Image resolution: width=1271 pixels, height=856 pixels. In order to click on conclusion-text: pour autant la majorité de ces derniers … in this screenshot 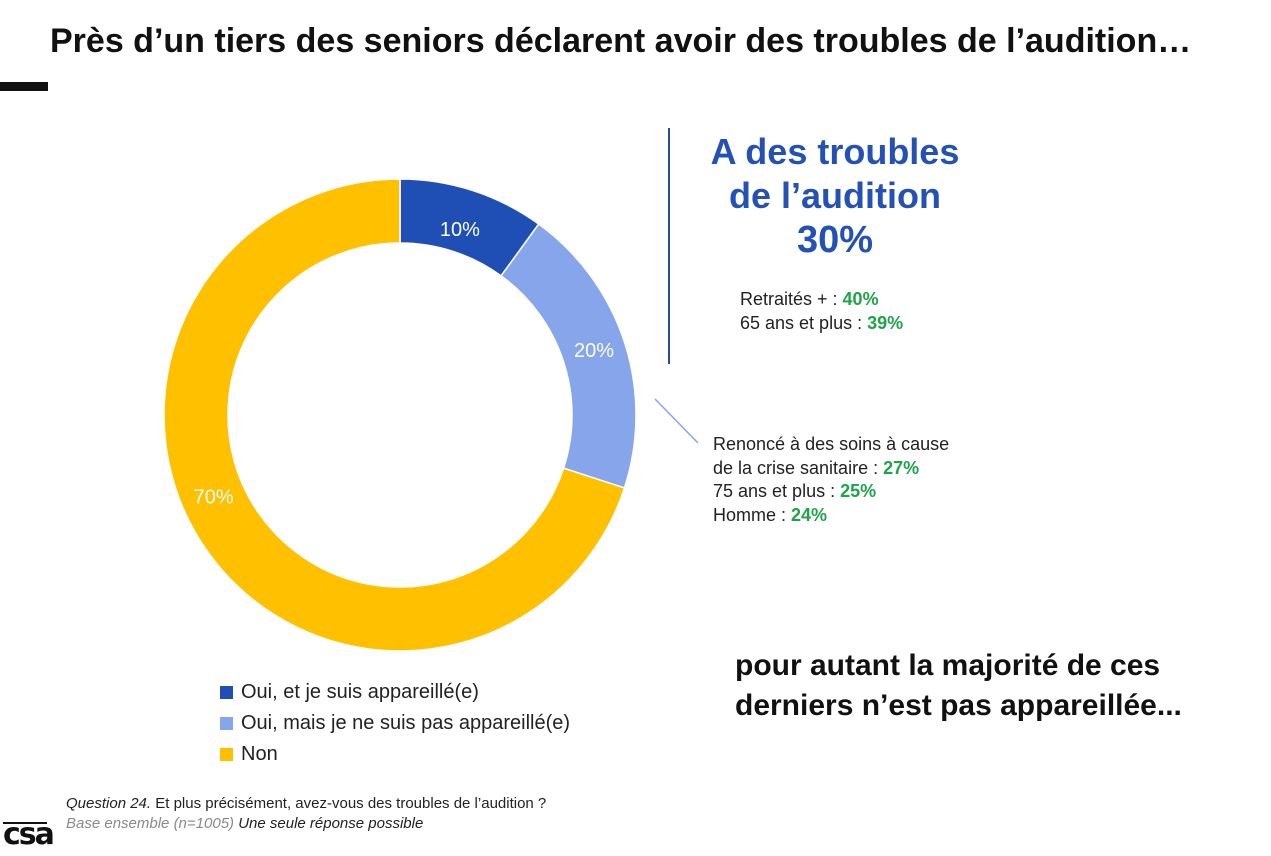, I will do `click(1000, 686)`.